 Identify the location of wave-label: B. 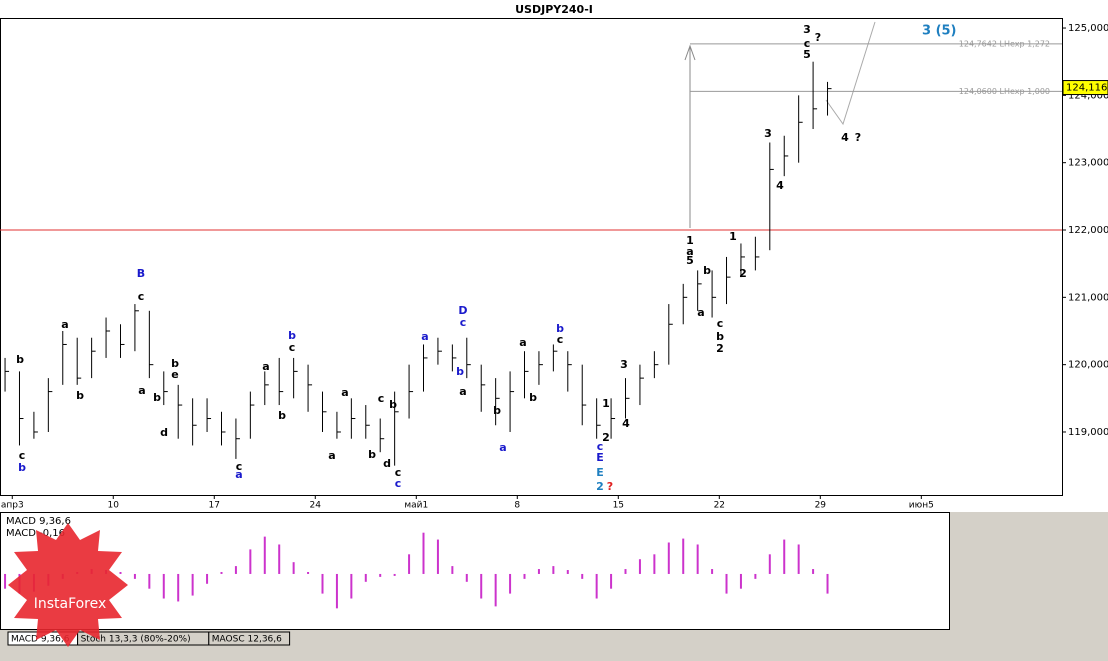
(141, 273).